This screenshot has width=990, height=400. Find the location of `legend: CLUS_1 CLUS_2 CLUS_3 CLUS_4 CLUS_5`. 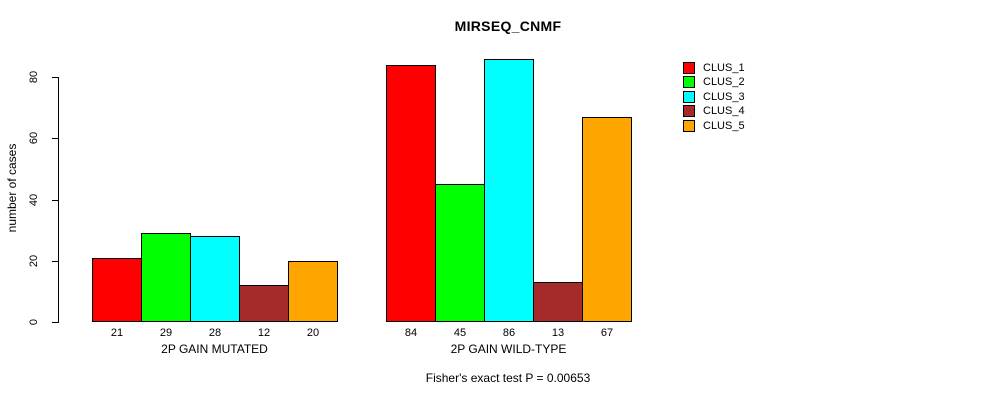

legend: CLUS_1 CLUS_2 CLUS_3 CLUS_4 CLUS_5 is located at coordinates (738, 102).